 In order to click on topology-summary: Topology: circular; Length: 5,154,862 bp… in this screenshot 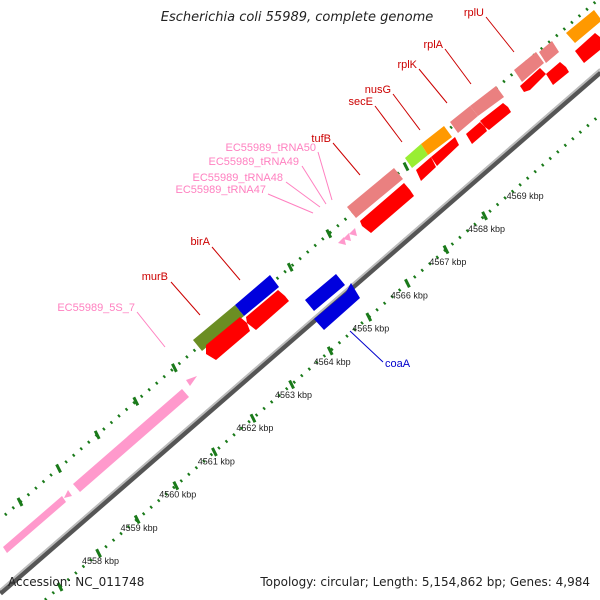, I will do `click(425, 582)`.